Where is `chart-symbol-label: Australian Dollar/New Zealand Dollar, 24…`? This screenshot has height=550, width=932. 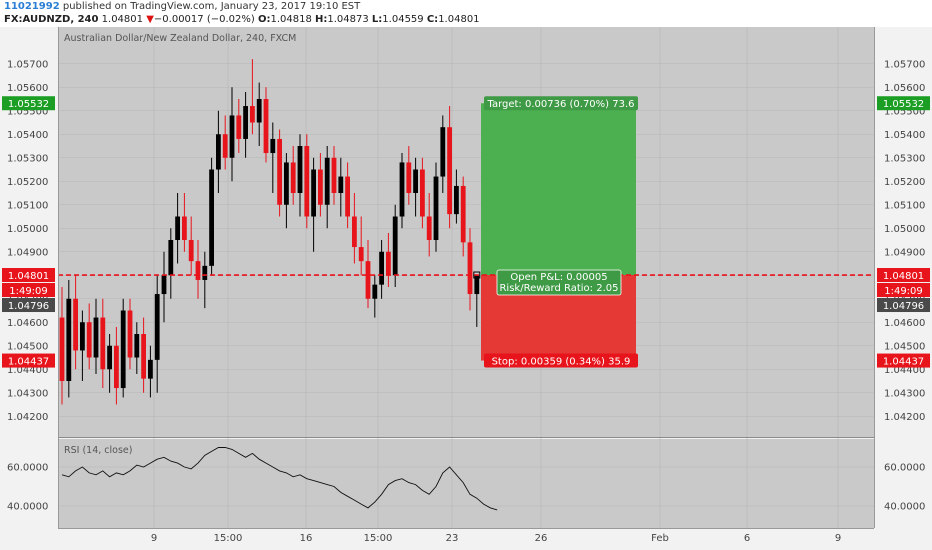
chart-symbol-label: Australian Dollar/New Zealand Dollar, 24… is located at coordinates (180, 38).